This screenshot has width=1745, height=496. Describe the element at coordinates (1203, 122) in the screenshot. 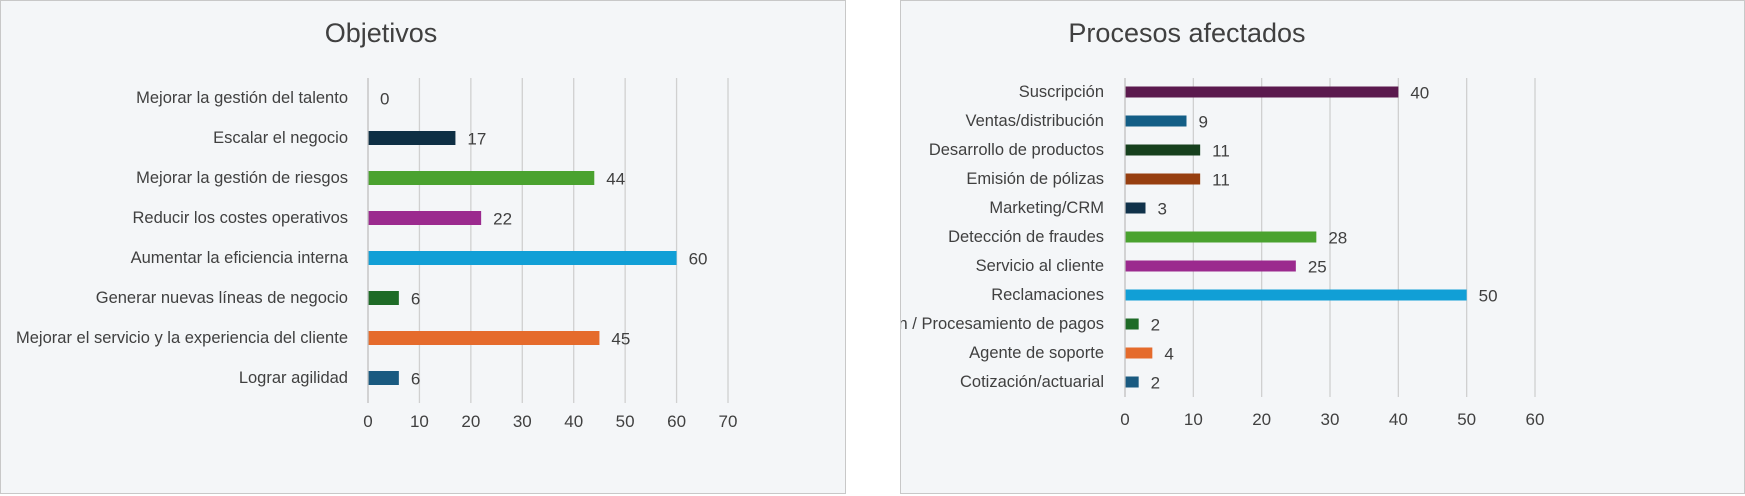

I see `data-label: 9` at that location.